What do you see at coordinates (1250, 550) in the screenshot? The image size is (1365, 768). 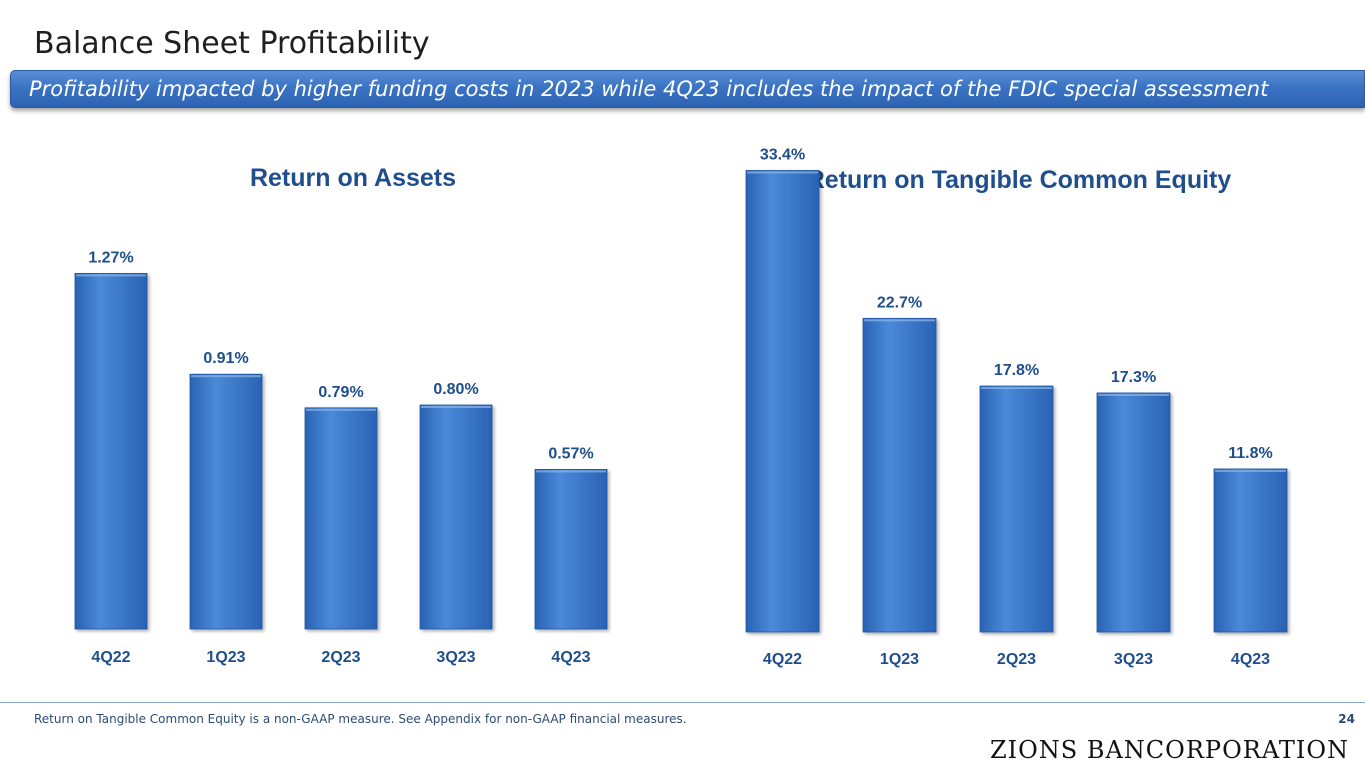 I see `rotce-bar-4q23` at bounding box center [1250, 550].